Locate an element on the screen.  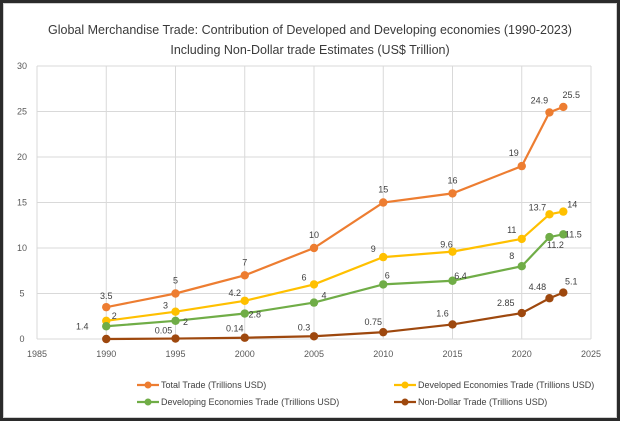
x-tick-label: 1985 is located at coordinates (37, 354).